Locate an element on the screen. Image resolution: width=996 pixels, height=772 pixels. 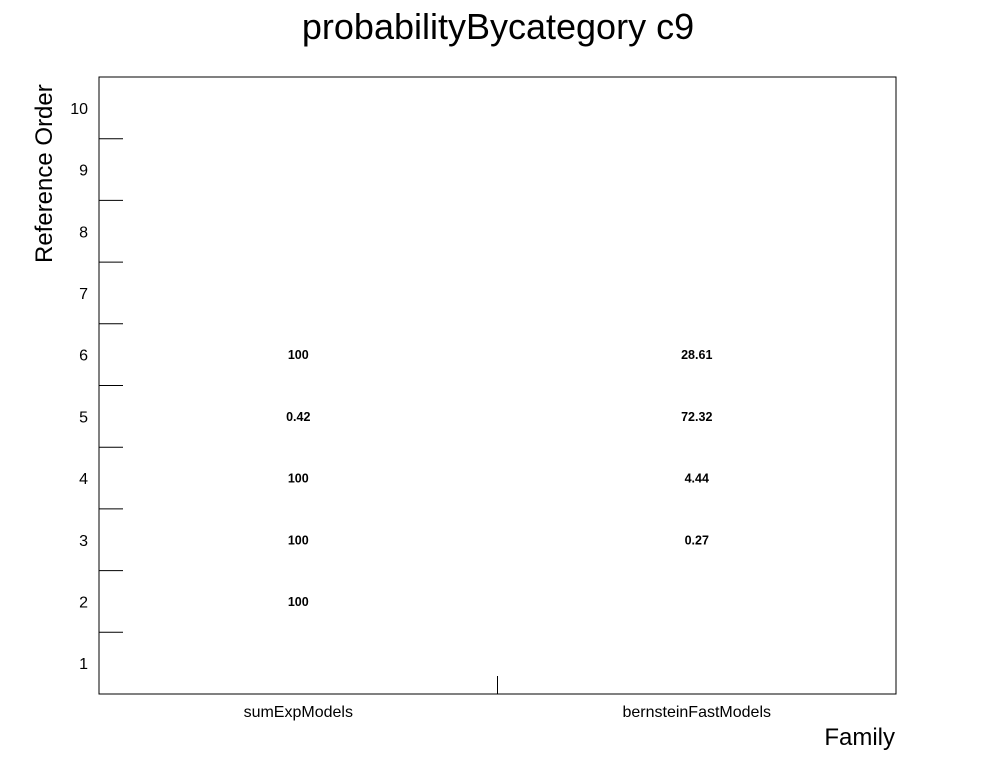
y-tick-label: 2 is located at coordinates (83, 602).